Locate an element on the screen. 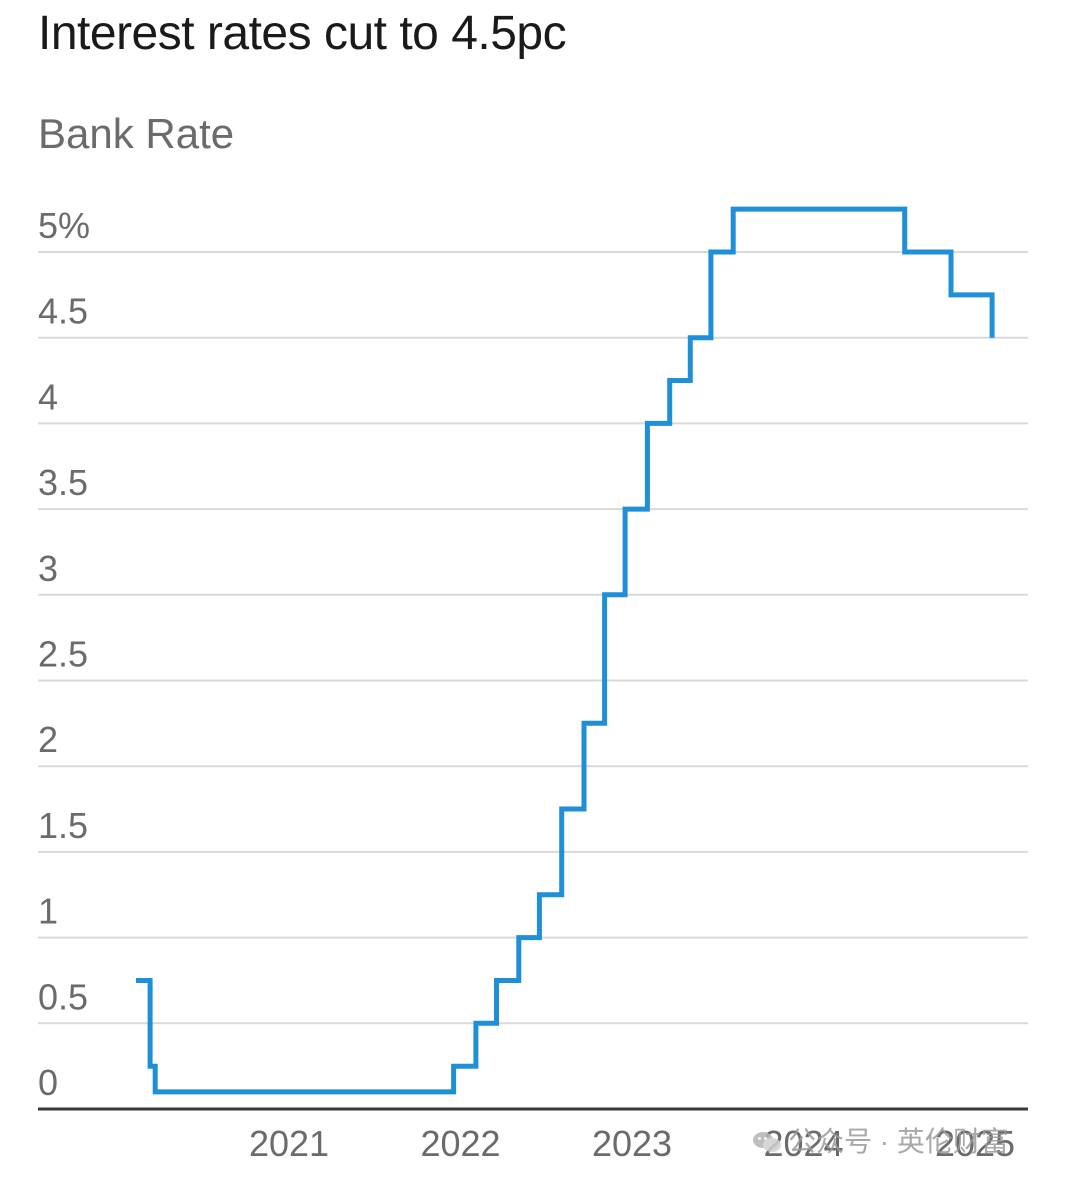  y-tick-label: 4 is located at coordinates (48, 396).